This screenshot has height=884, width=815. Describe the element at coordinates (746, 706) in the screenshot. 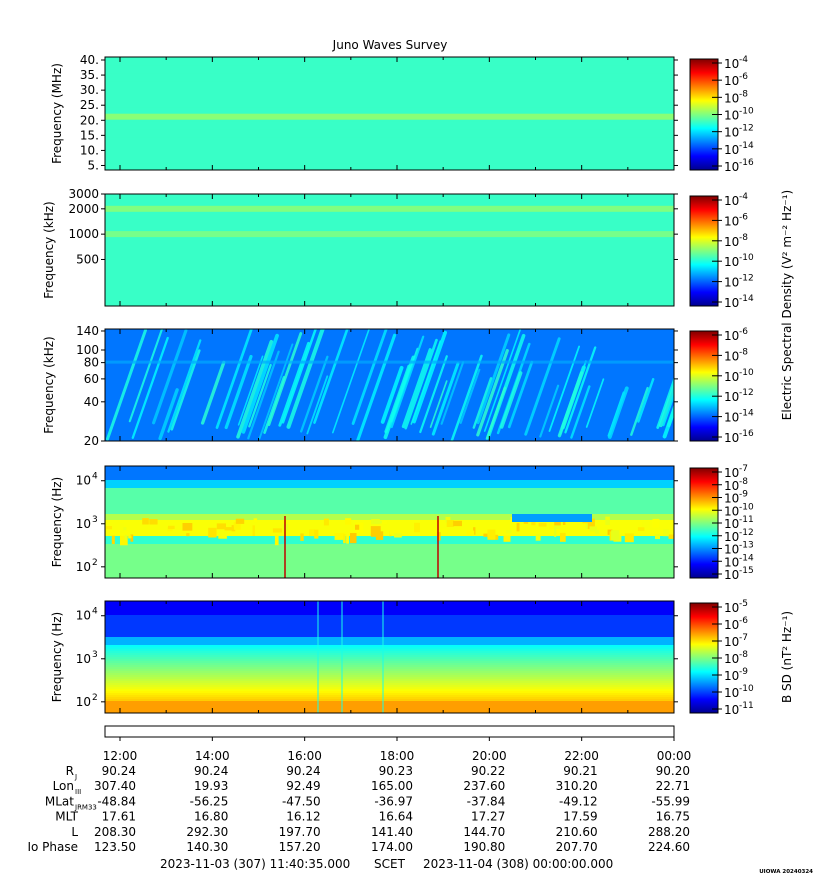

I see `colorbar-tick-exponent: -11` at that location.